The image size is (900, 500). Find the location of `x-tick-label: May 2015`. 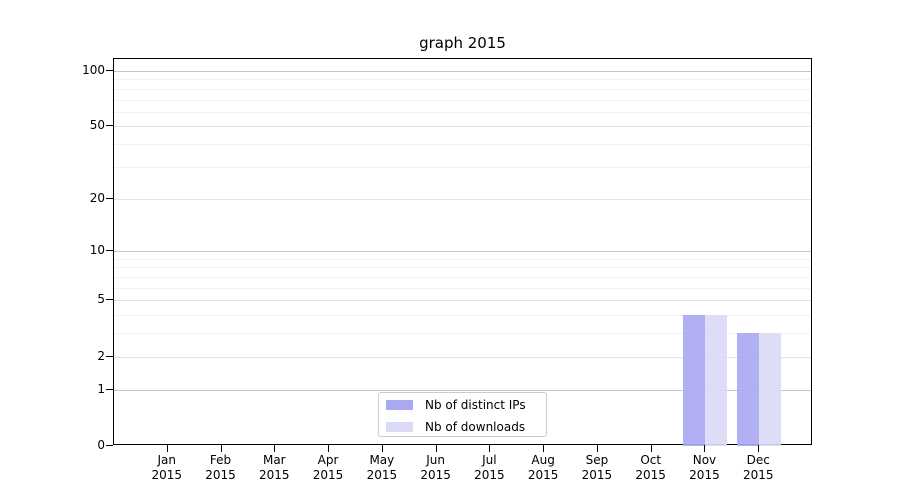

x-tick-label: May 2015 is located at coordinates (382, 467).